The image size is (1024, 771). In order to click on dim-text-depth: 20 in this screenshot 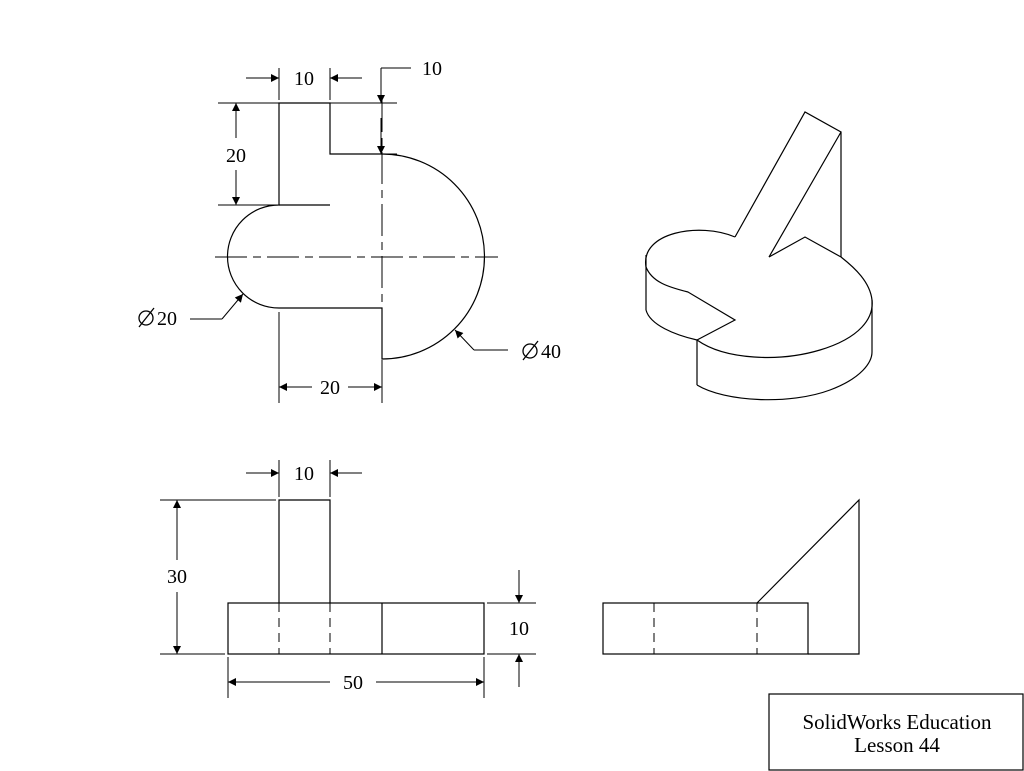, I will do `click(330, 388)`.